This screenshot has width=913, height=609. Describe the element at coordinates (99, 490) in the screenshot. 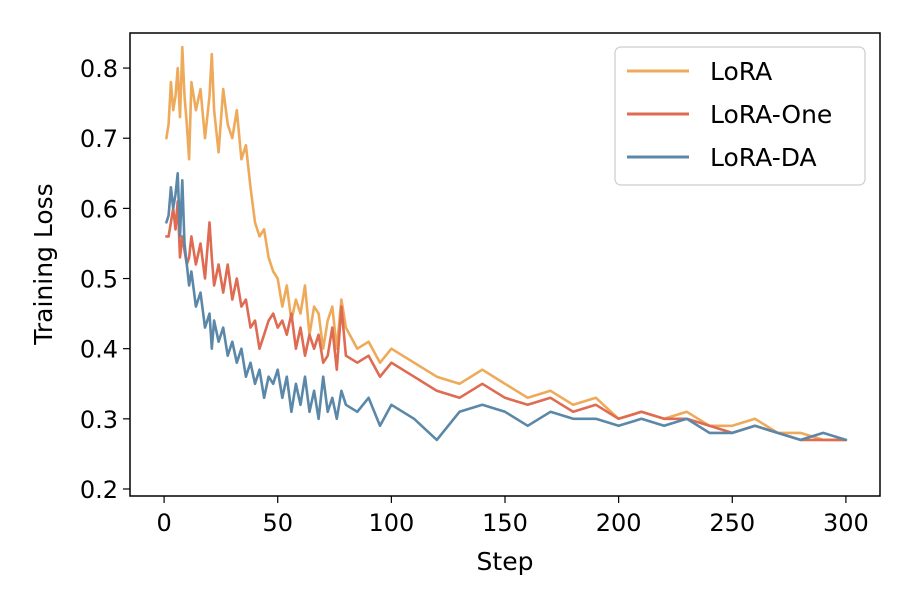

I see `y-tick-label: 0.2` at that location.